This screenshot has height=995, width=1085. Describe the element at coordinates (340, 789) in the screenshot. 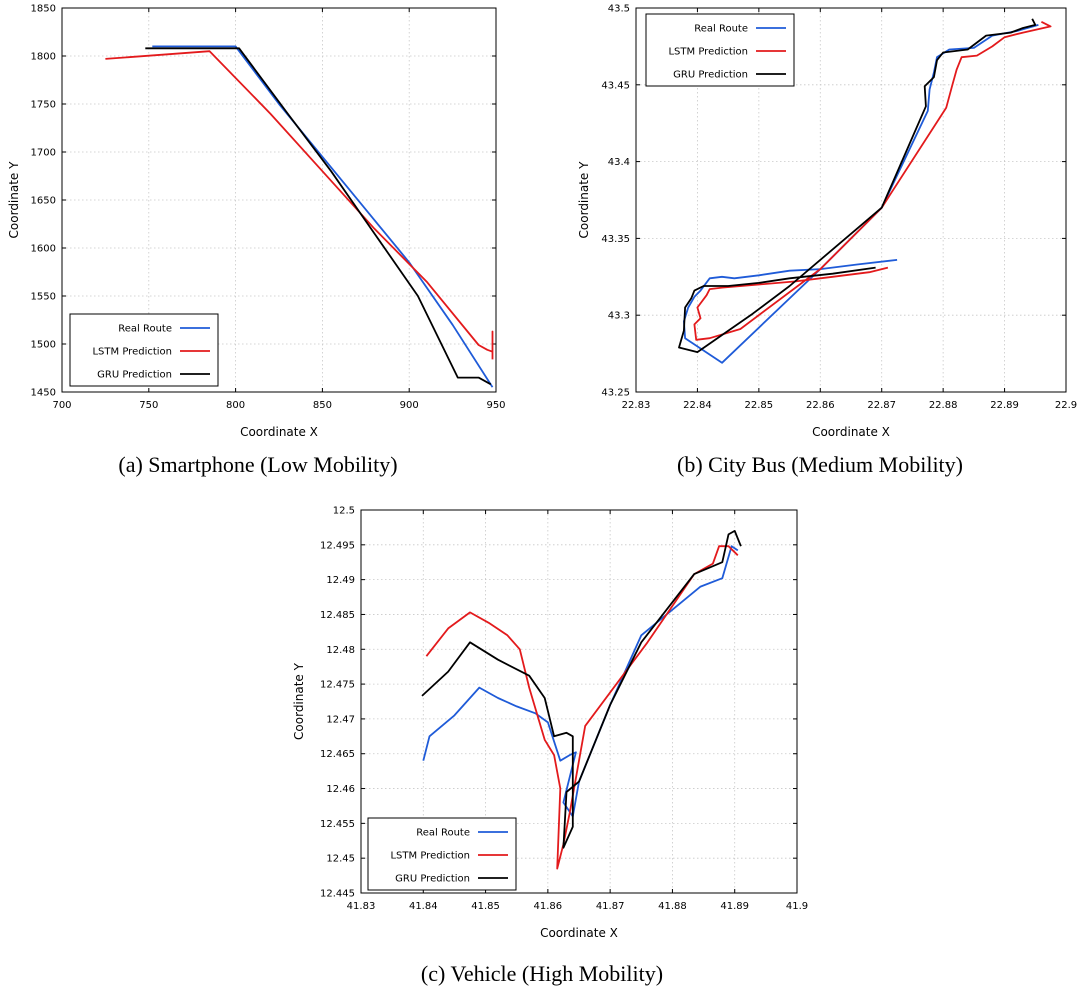

I see `y-tick-label: 12.46` at that location.